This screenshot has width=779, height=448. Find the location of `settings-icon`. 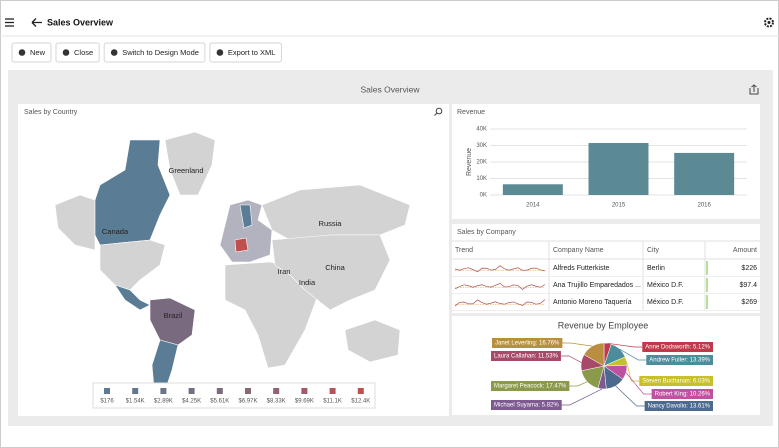

settings-icon is located at coordinates (769, 22).